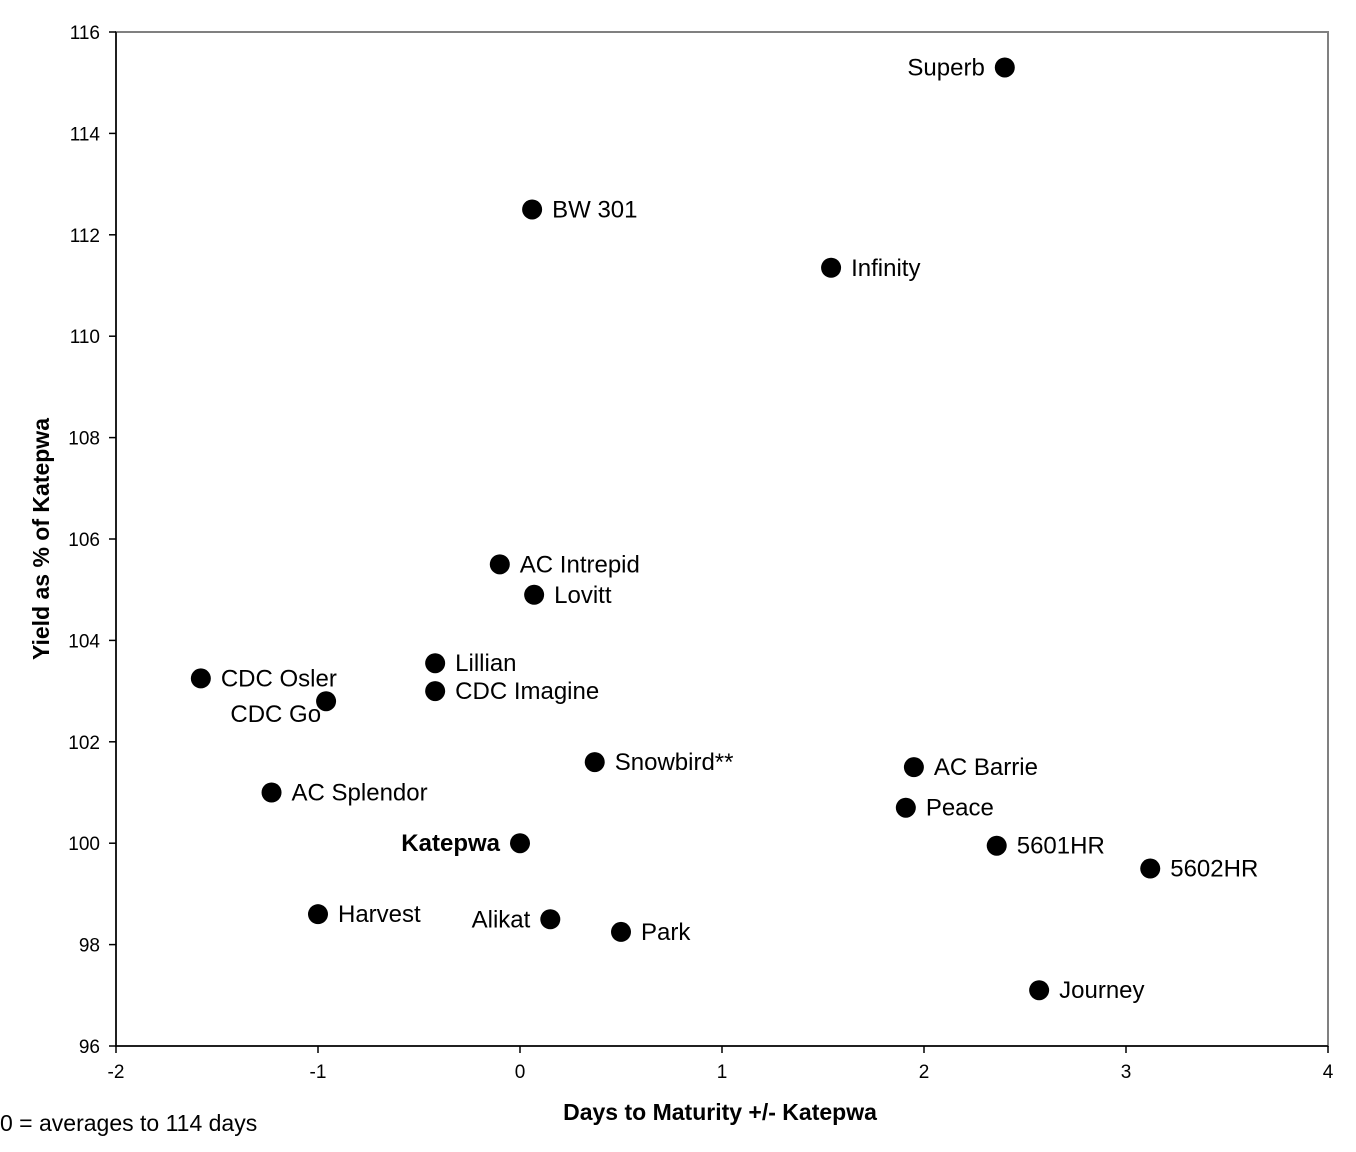 This screenshot has width=1356, height=1152. What do you see at coordinates (722, 1072) in the screenshot?
I see `x-tick-label: 1` at bounding box center [722, 1072].